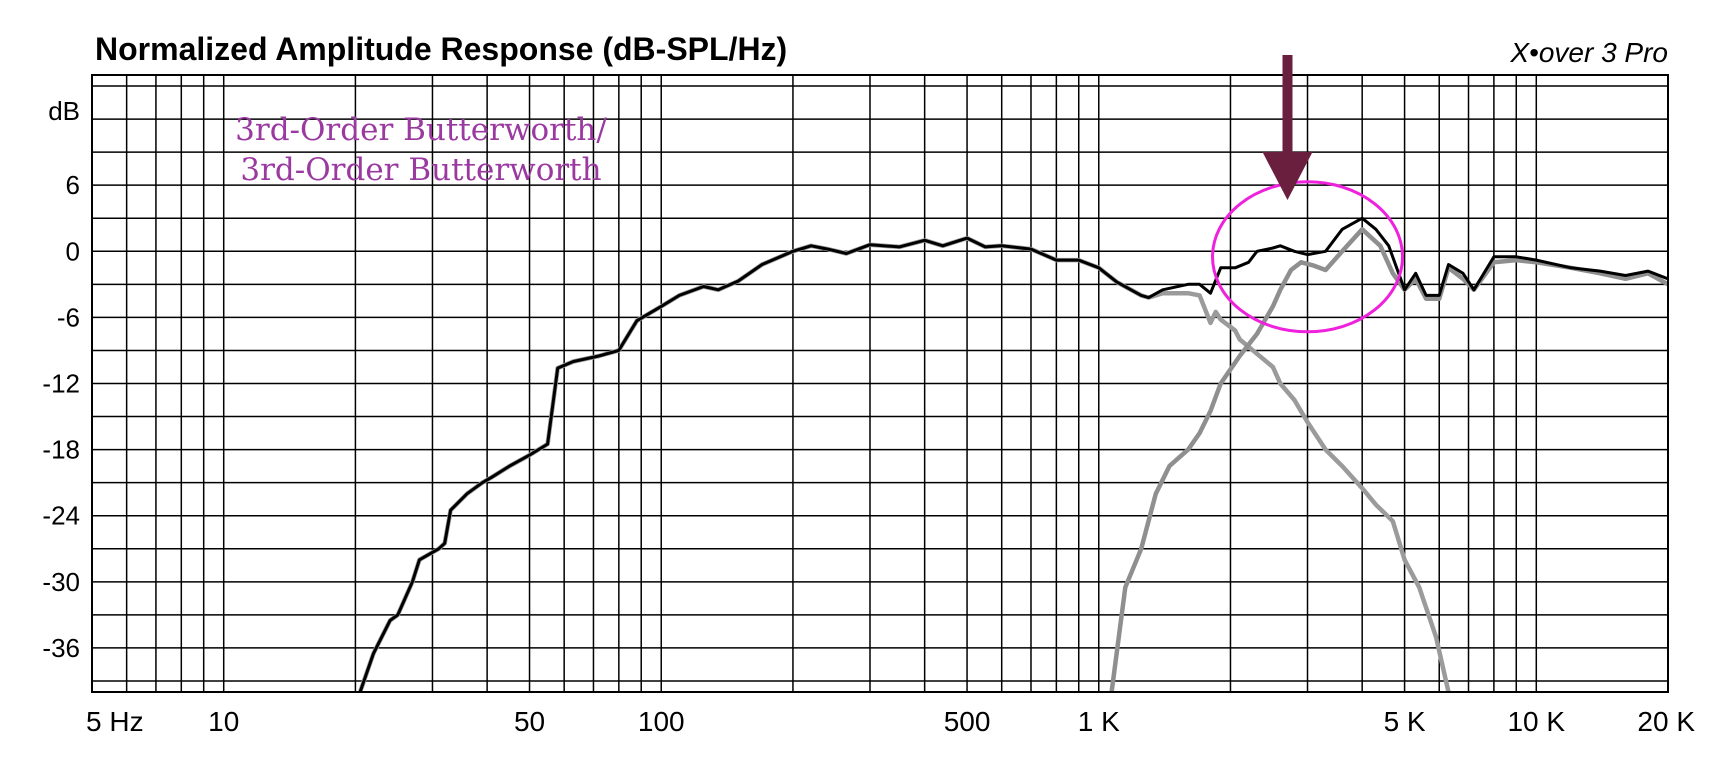 The image size is (1712, 778). What do you see at coordinates (61, 648) in the screenshot?
I see `y-tick-label: -36` at bounding box center [61, 648].